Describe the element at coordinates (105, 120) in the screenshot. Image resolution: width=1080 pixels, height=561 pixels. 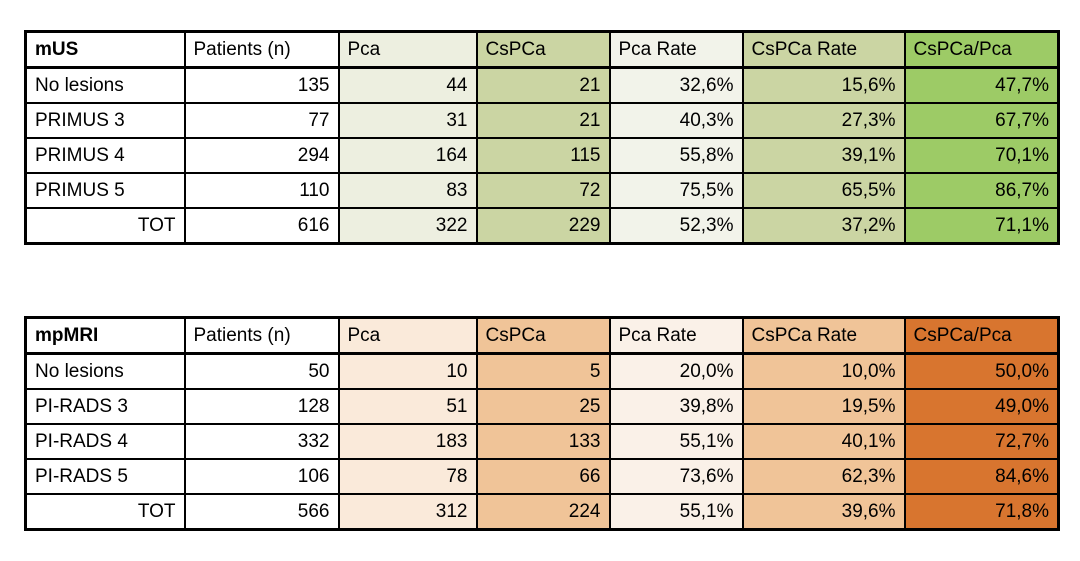
I see `mus-primus-3-label: PRIMUS 3` at that location.